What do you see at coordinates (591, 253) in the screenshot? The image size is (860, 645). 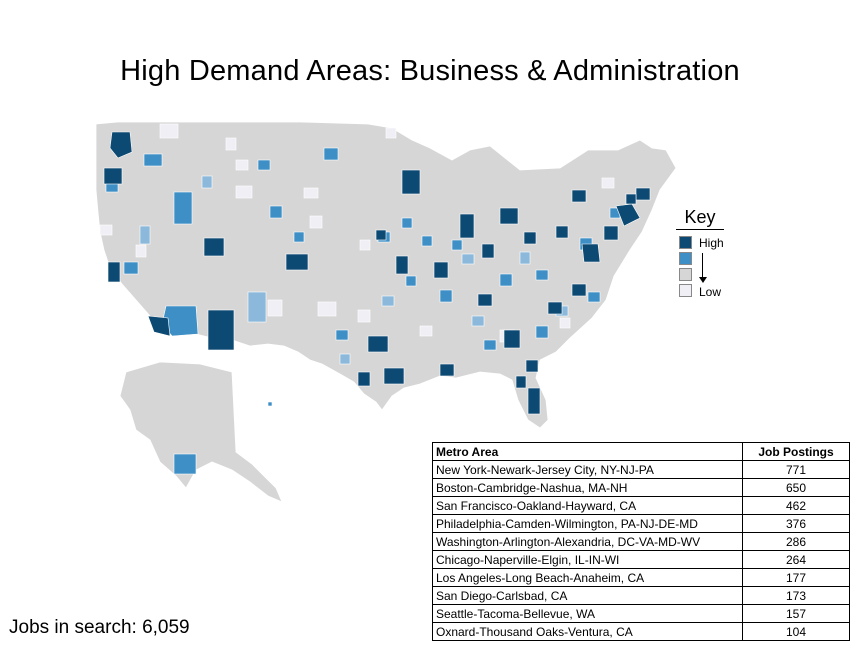 I see `washington-area` at bounding box center [591, 253].